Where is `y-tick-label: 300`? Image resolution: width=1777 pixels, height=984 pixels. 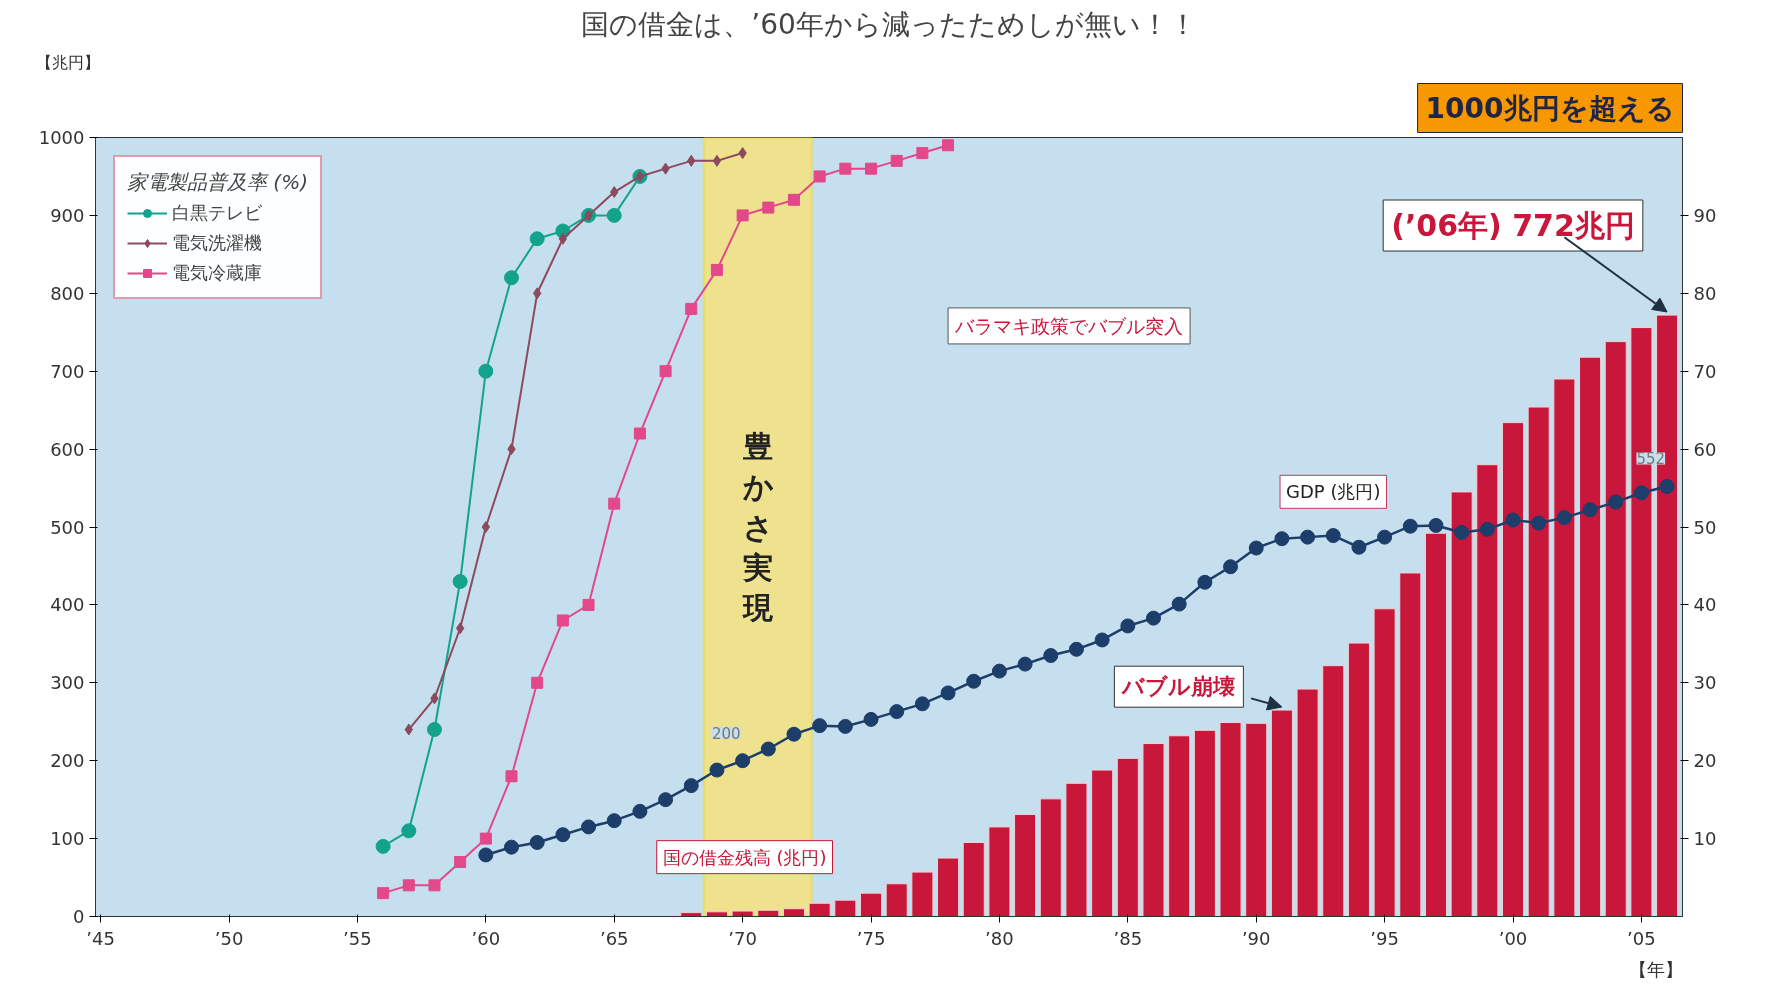 y-tick-label: 300 is located at coordinates (67, 683).